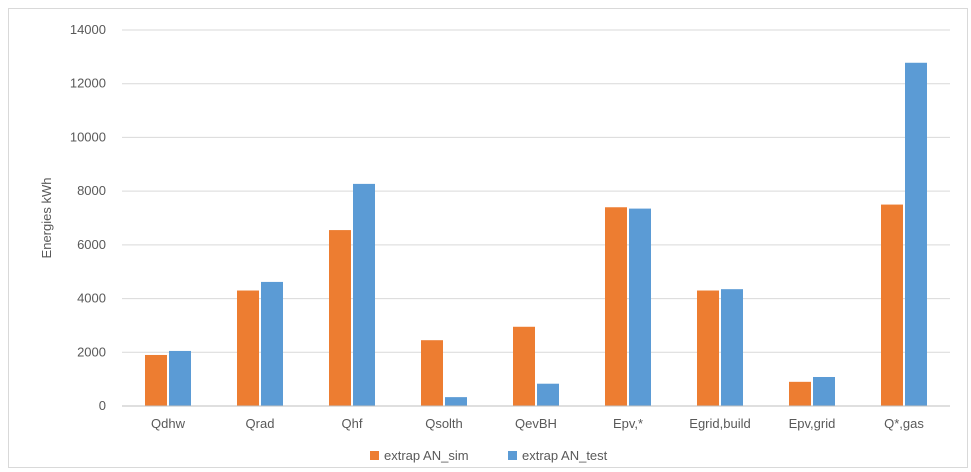 The image size is (971, 472). Describe the element at coordinates (444, 423) in the screenshot. I see `x-tick-label: Qsolth` at that location.